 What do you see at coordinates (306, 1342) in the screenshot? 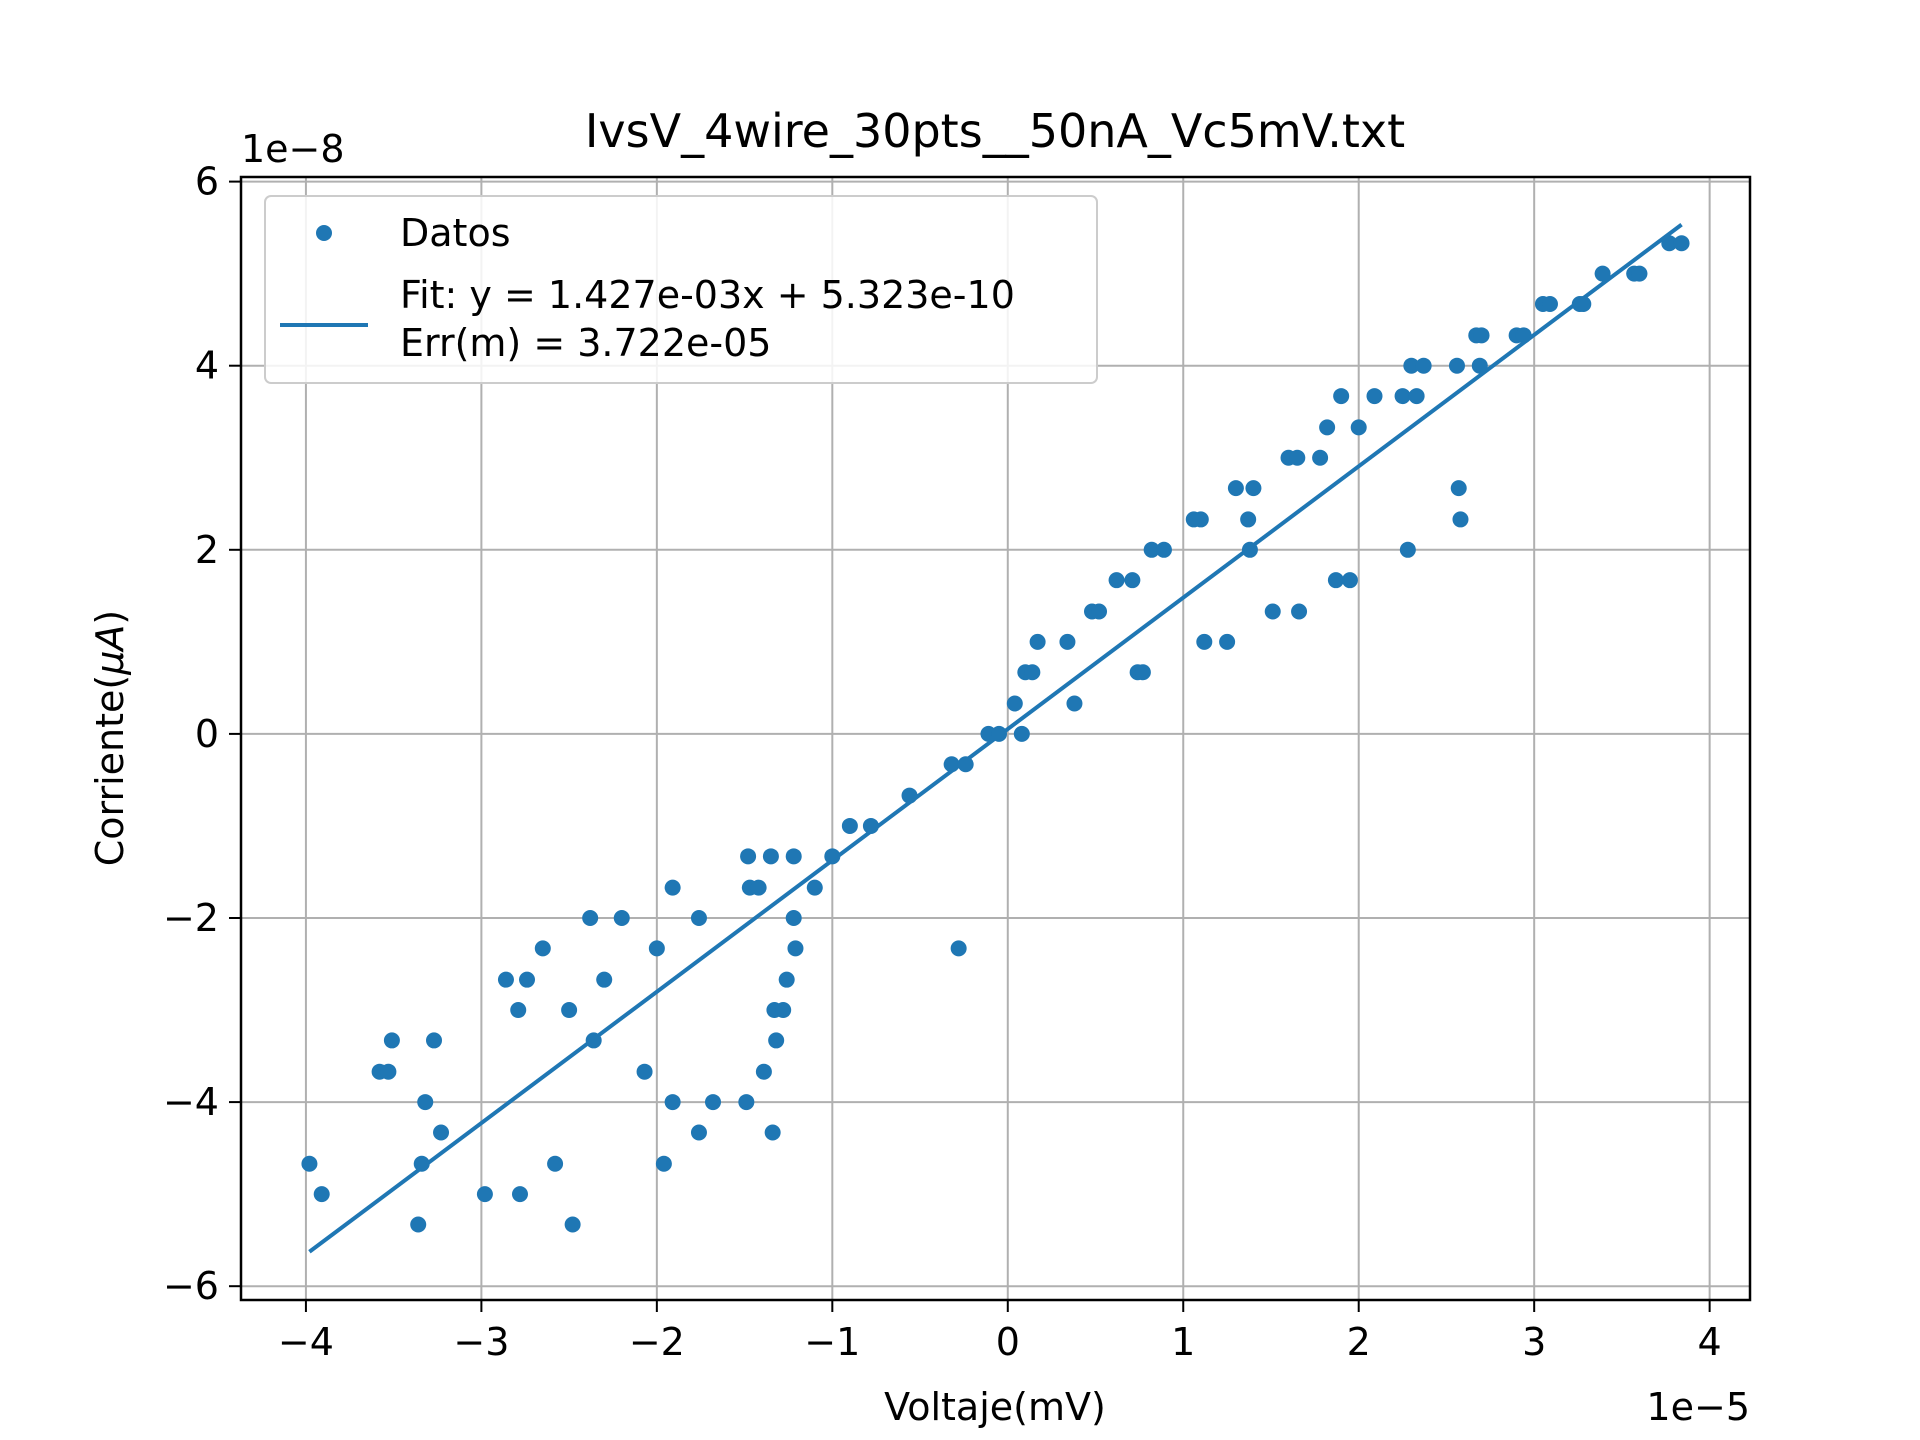
I see `x-tick-label: −4` at bounding box center [306, 1342].